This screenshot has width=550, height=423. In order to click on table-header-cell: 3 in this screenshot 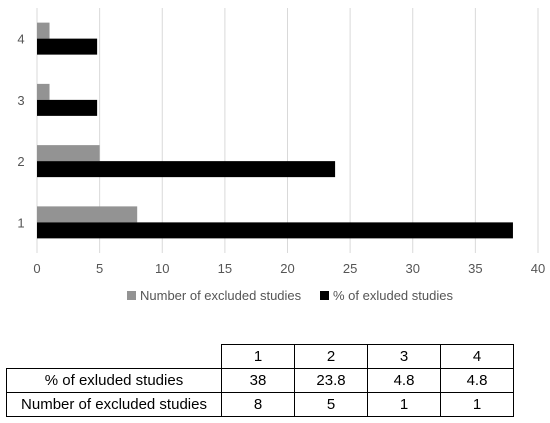, I will do `click(404, 356)`.